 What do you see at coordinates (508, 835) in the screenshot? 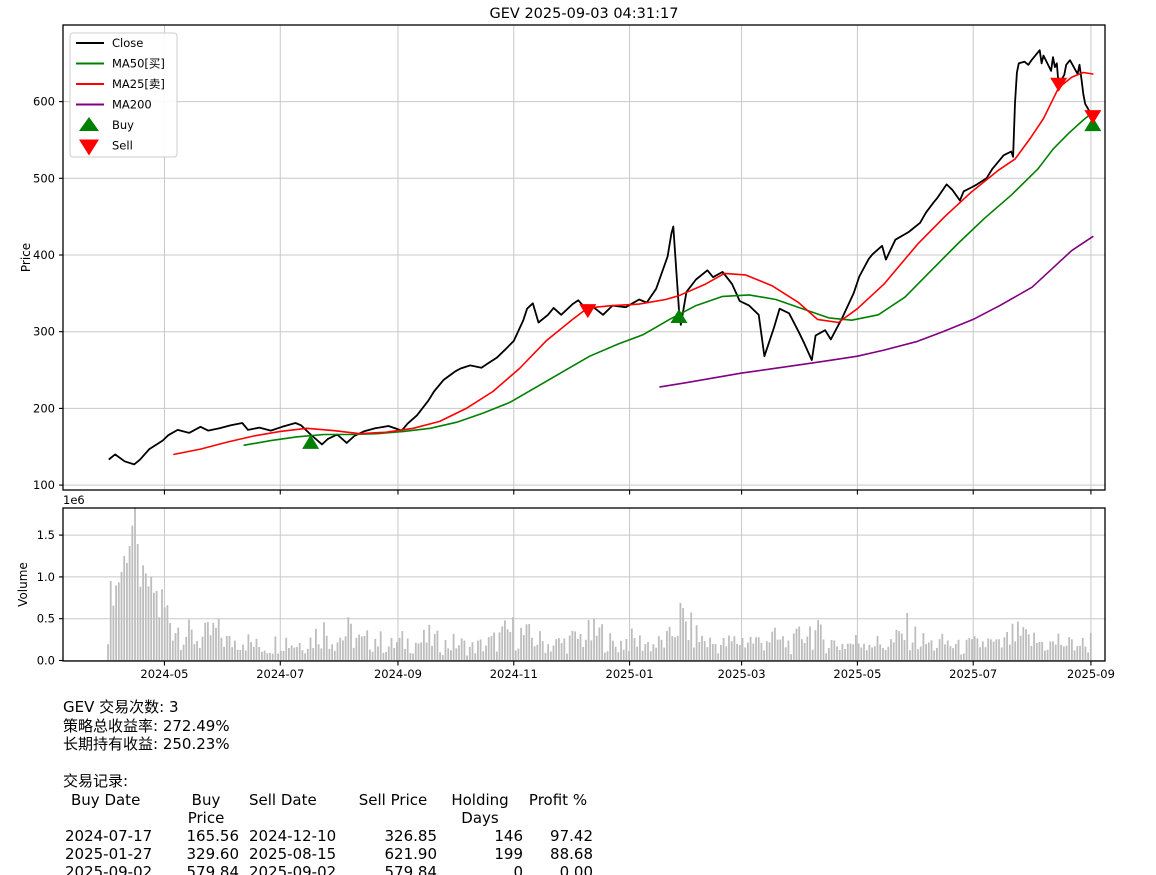
I see `trade-cell: 146` at bounding box center [508, 835].